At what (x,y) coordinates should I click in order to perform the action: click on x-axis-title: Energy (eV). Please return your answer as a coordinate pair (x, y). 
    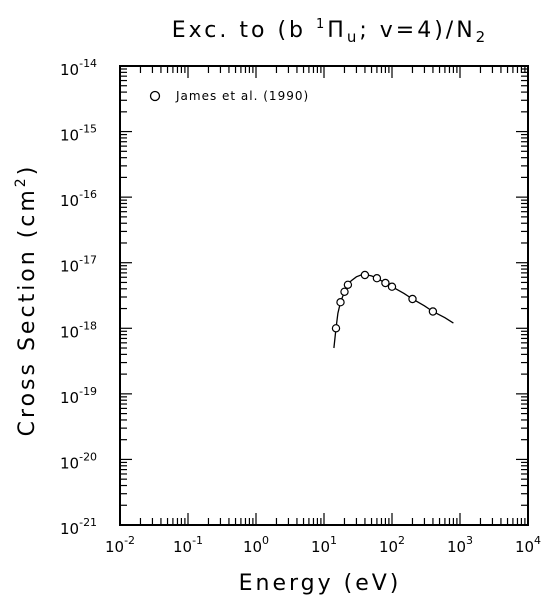
    Looking at the image, I should click on (320, 583).